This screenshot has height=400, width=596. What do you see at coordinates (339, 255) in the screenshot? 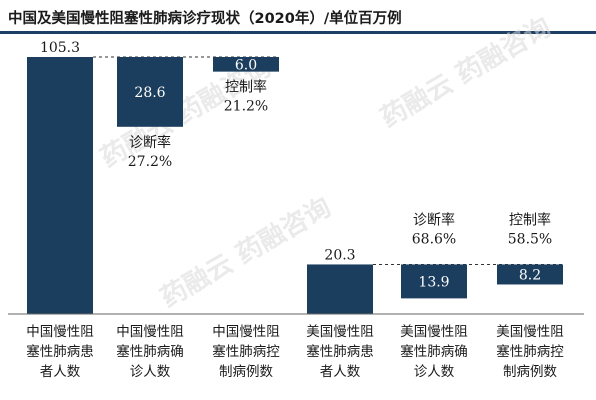
I see `value-label: 20.3` at bounding box center [339, 255].